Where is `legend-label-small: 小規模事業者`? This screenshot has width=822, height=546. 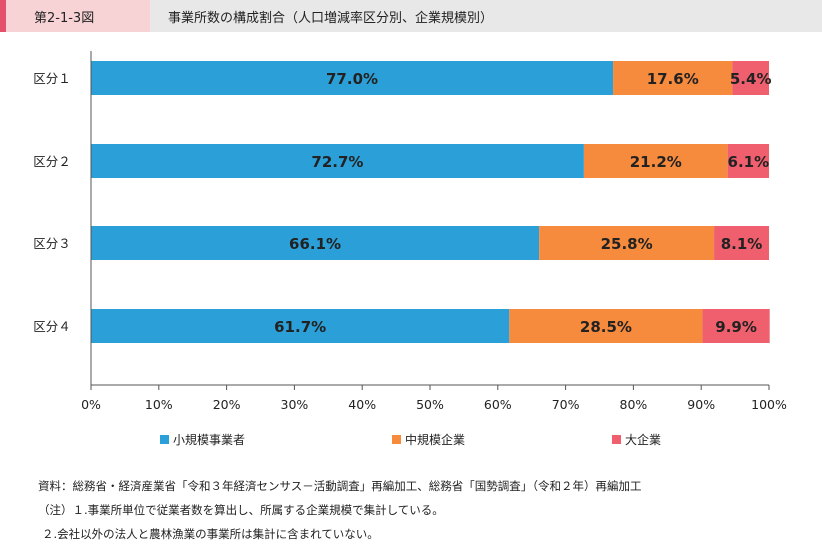
legend-label-small: 小規模事業者 is located at coordinates (209, 440).